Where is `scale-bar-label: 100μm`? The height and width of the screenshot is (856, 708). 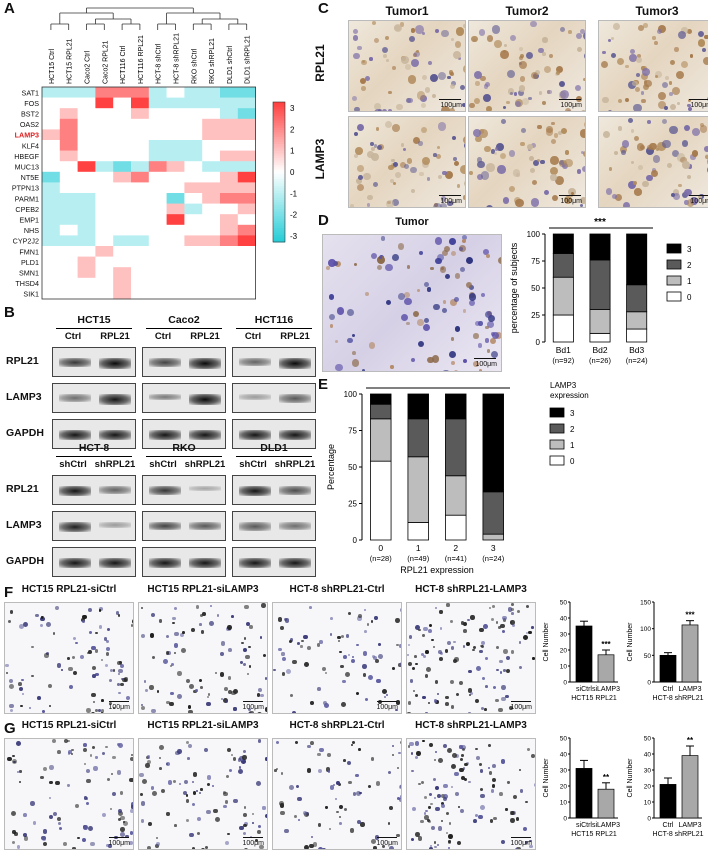 scale-bar-label: 100μm is located at coordinates (387, 843).